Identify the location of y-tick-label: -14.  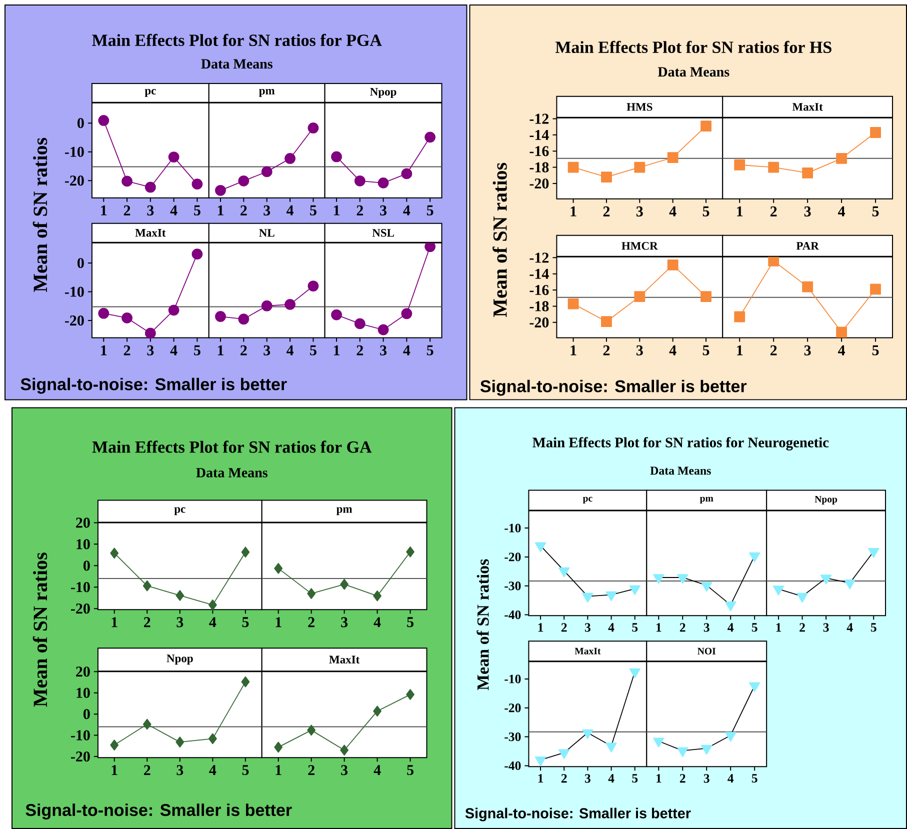
(539, 135).